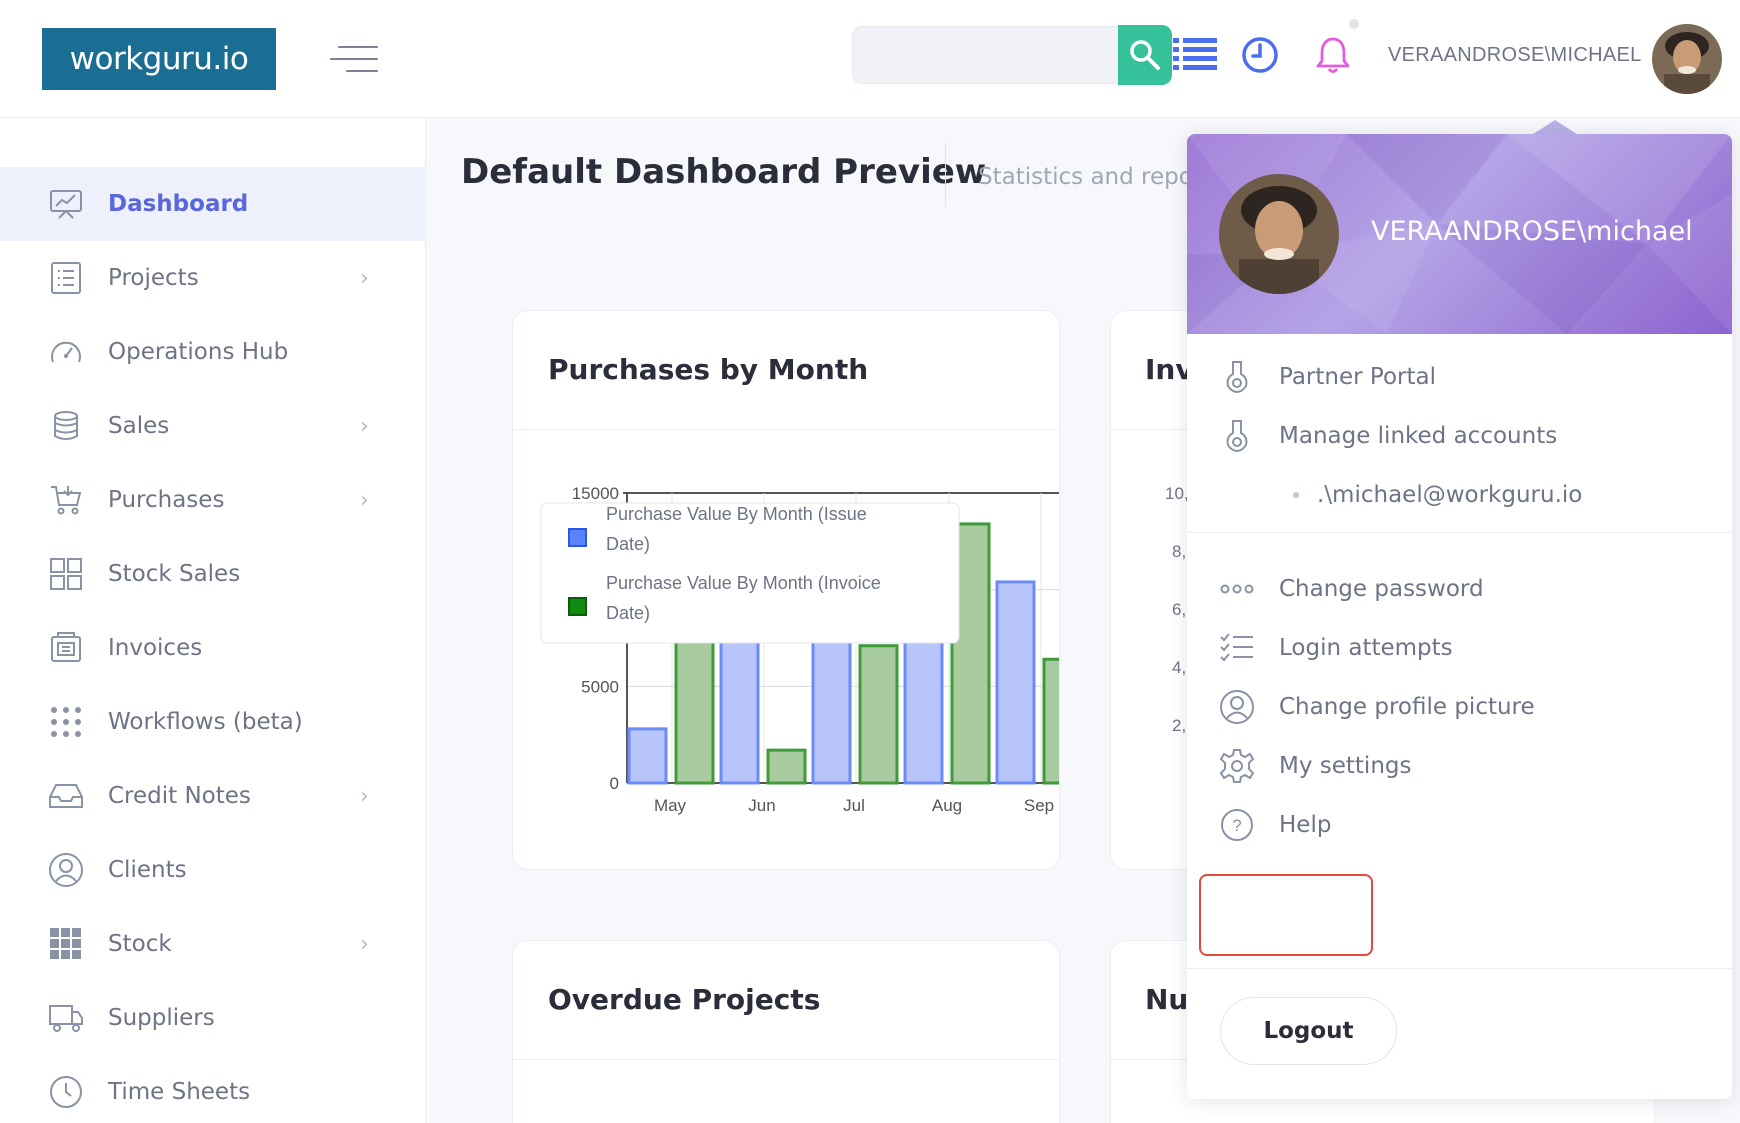 The image size is (1740, 1123). What do you see at coordinates (66, 722) in the screenshot?
I see `dots-grid-icon` at bounding box center [66, 722].